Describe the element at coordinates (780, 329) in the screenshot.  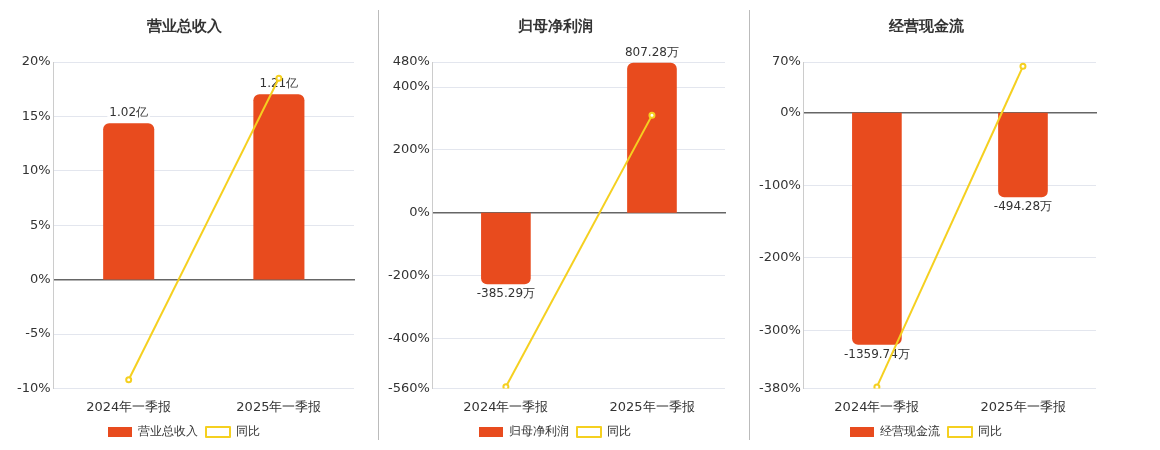
I see `y-tick-label: -300%` at that location.